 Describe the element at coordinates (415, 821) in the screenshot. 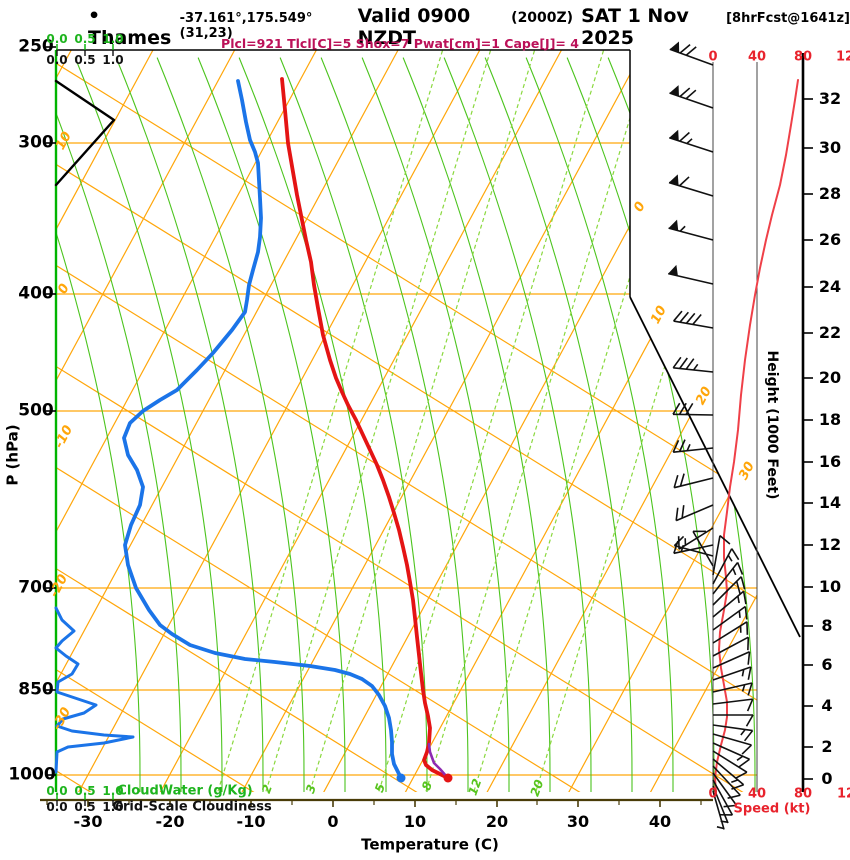

I see `tmp-tick-label: 10` at that location.